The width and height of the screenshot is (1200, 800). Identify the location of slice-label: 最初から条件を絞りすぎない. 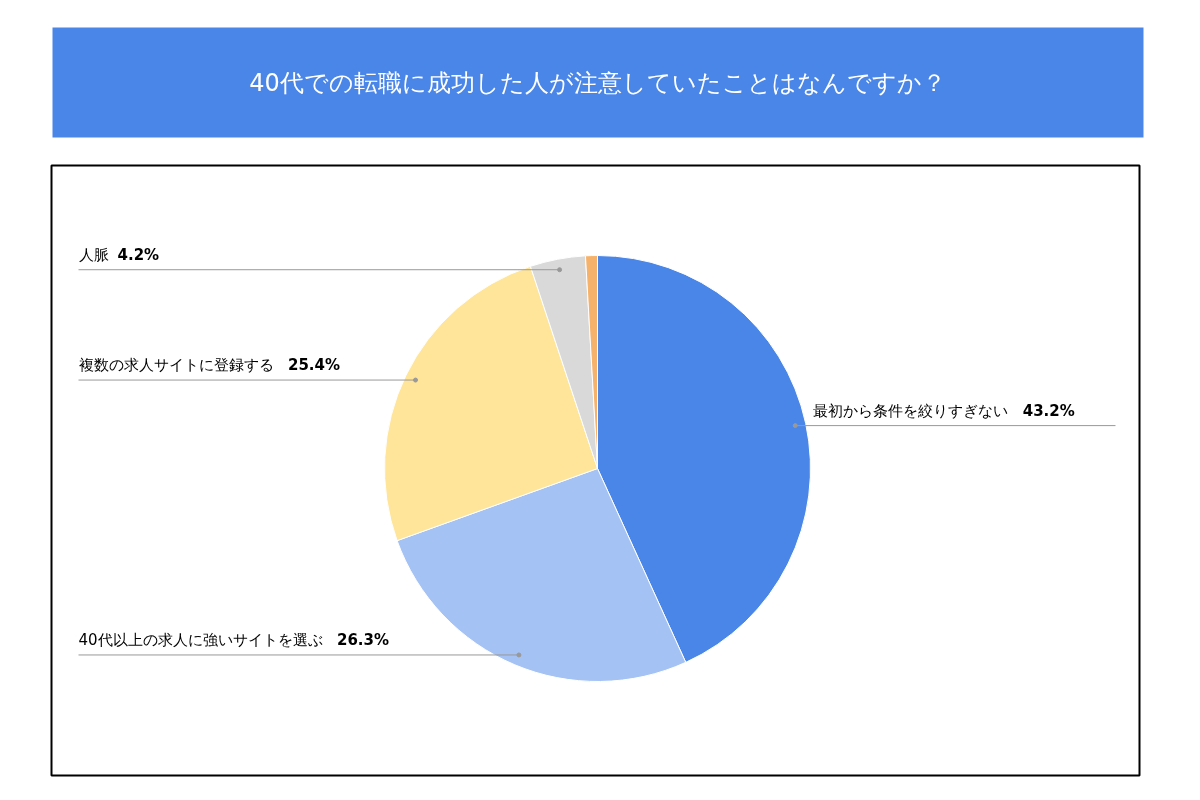
(911, 410).